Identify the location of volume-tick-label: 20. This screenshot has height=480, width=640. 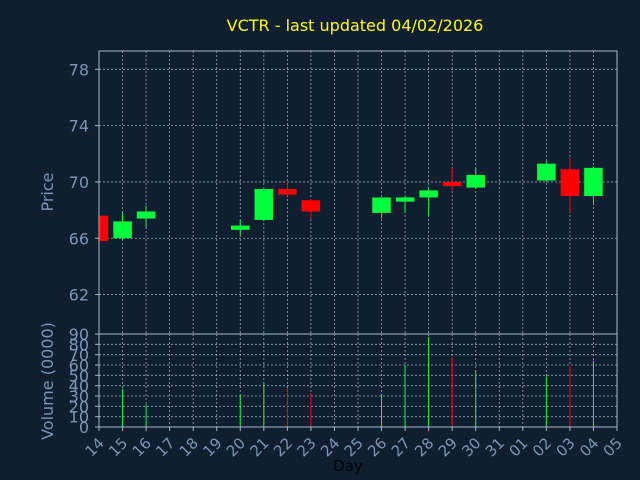
(79, 406).